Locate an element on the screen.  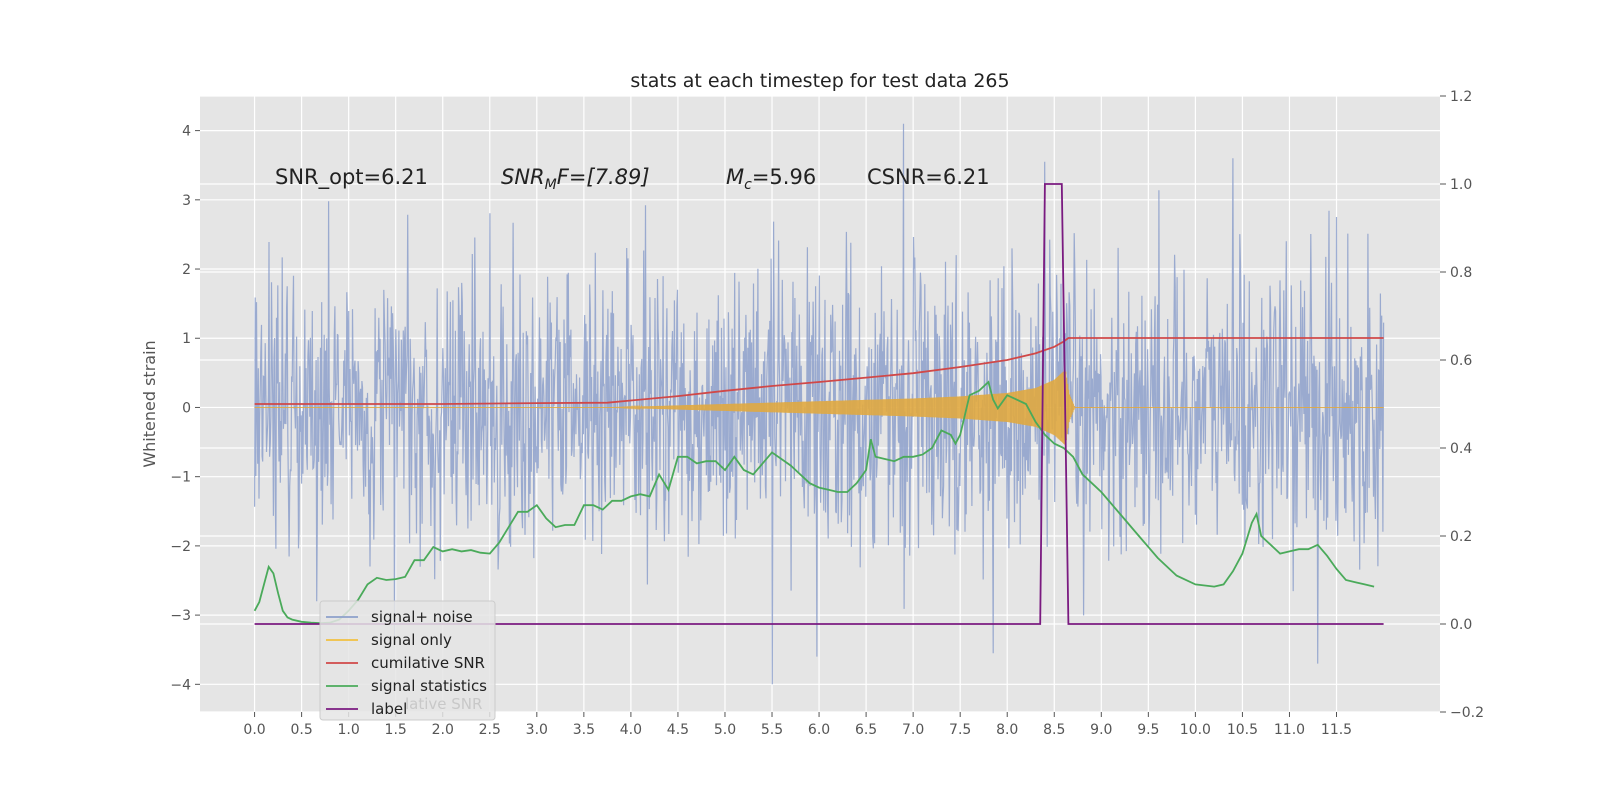
y-tick-label: −4 is located at coordinates (180, 685).